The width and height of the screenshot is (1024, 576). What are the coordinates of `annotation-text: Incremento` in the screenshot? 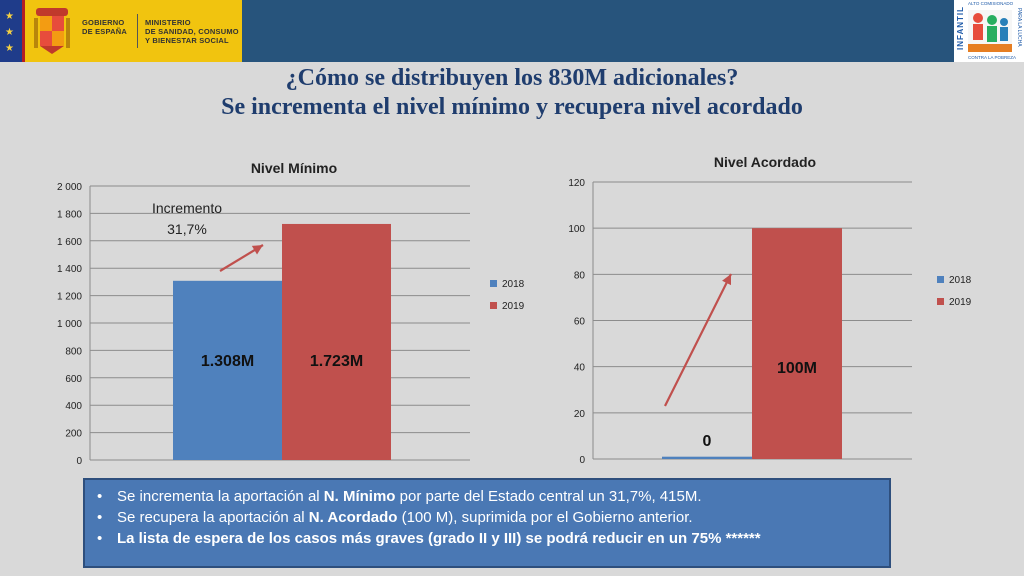 It's located at (187, 208).